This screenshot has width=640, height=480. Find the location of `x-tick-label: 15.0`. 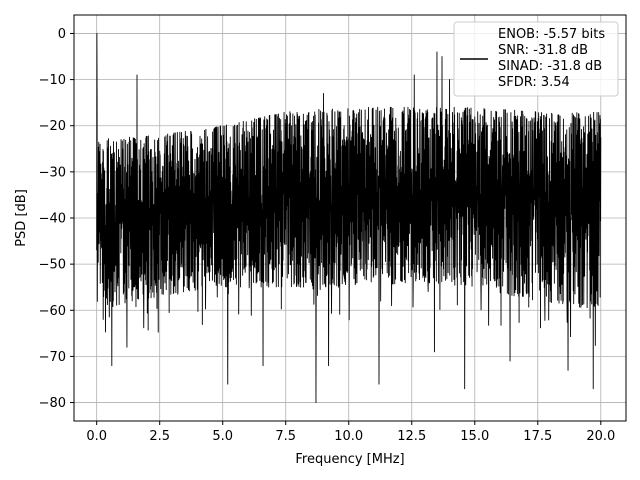

x-tick-label: 15.0 is located at coordinates (474, 436).